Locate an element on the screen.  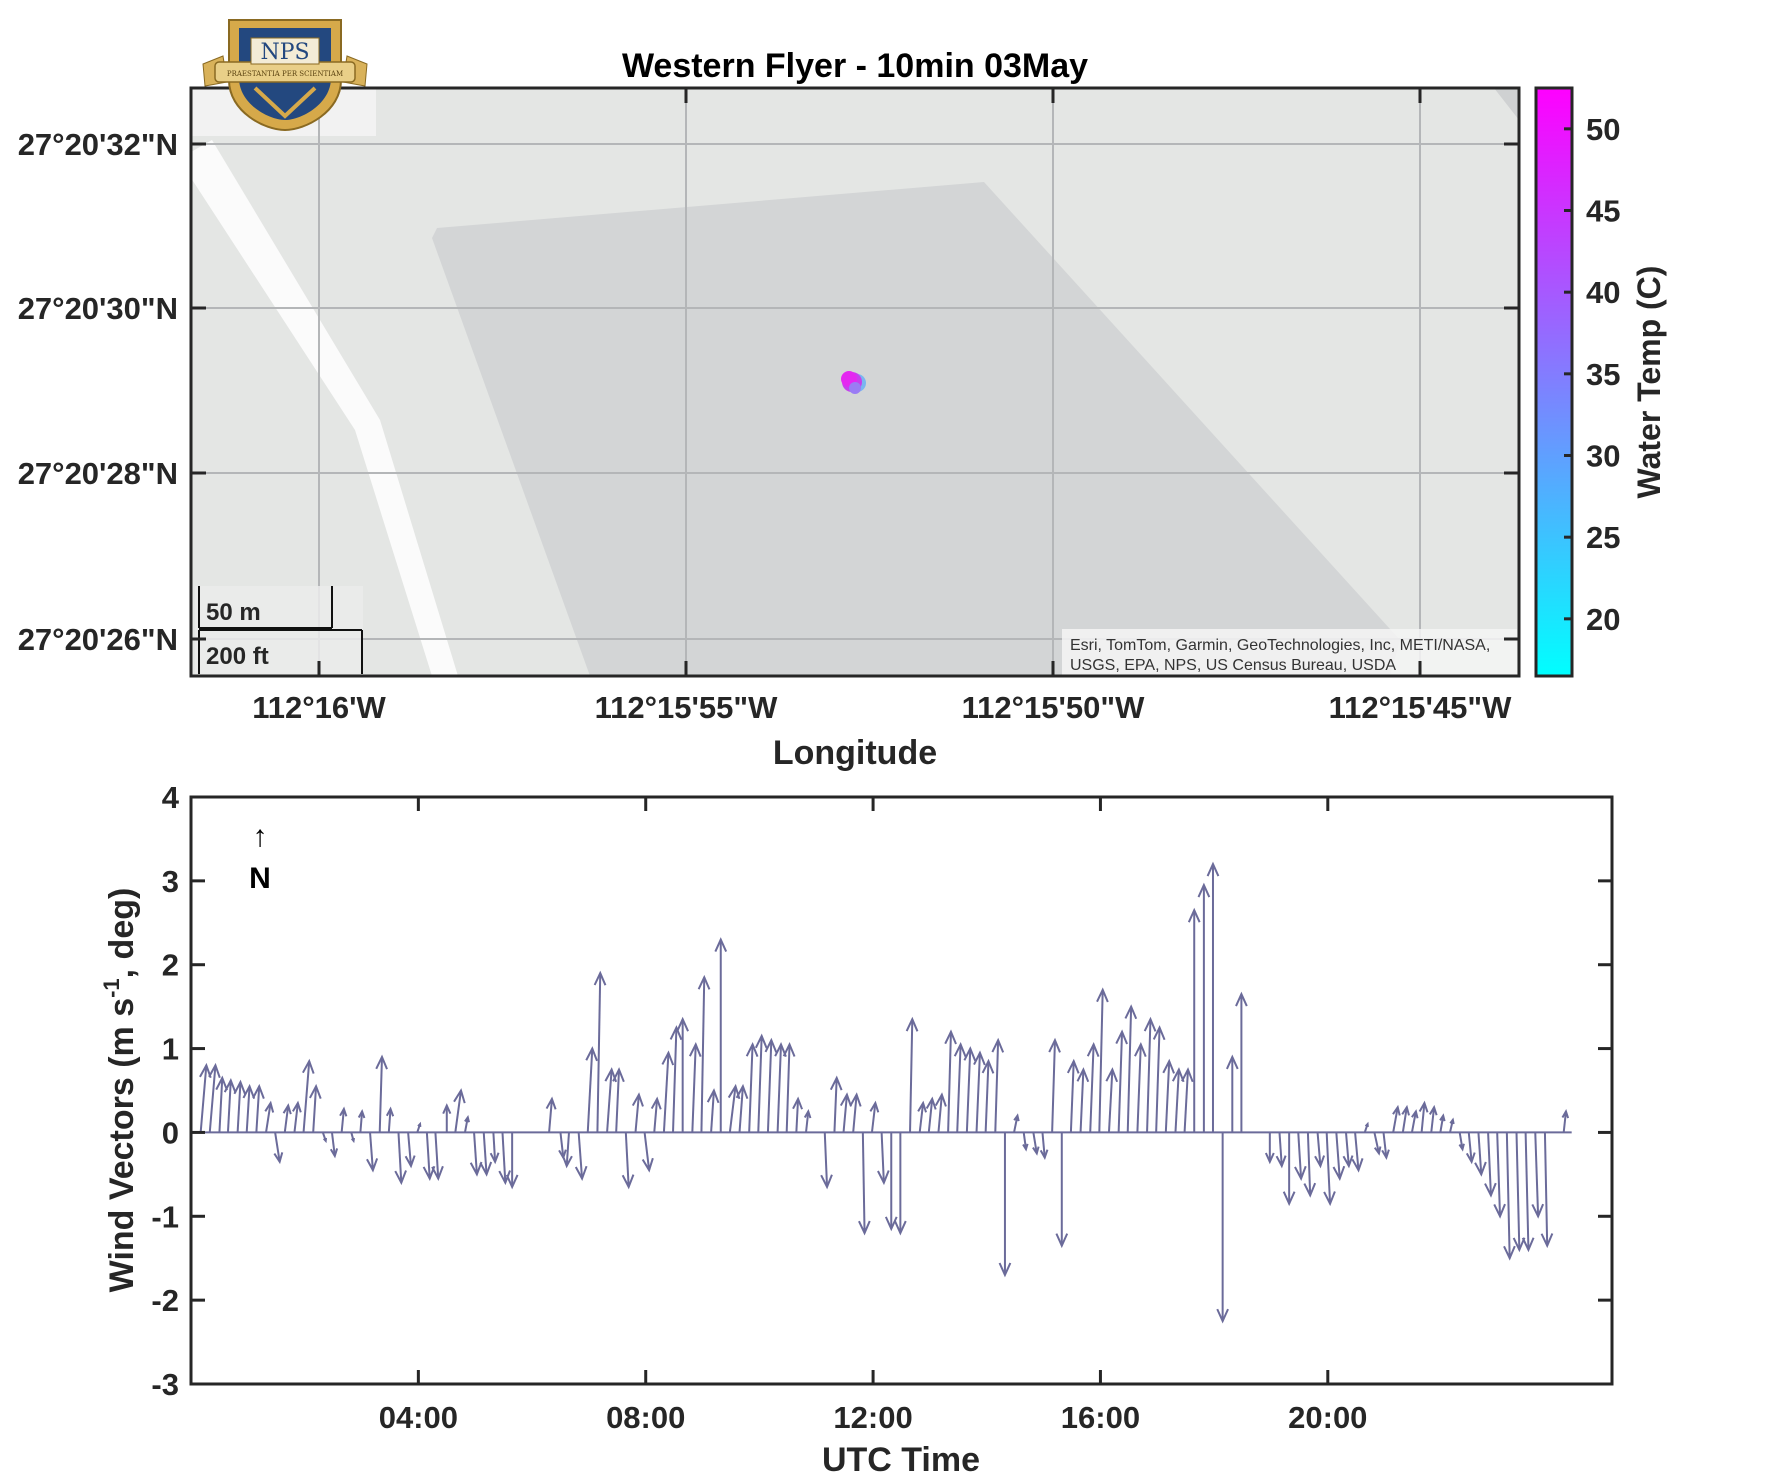
colorbar-tick-label: 25 is located at coordinates (1603, 537).